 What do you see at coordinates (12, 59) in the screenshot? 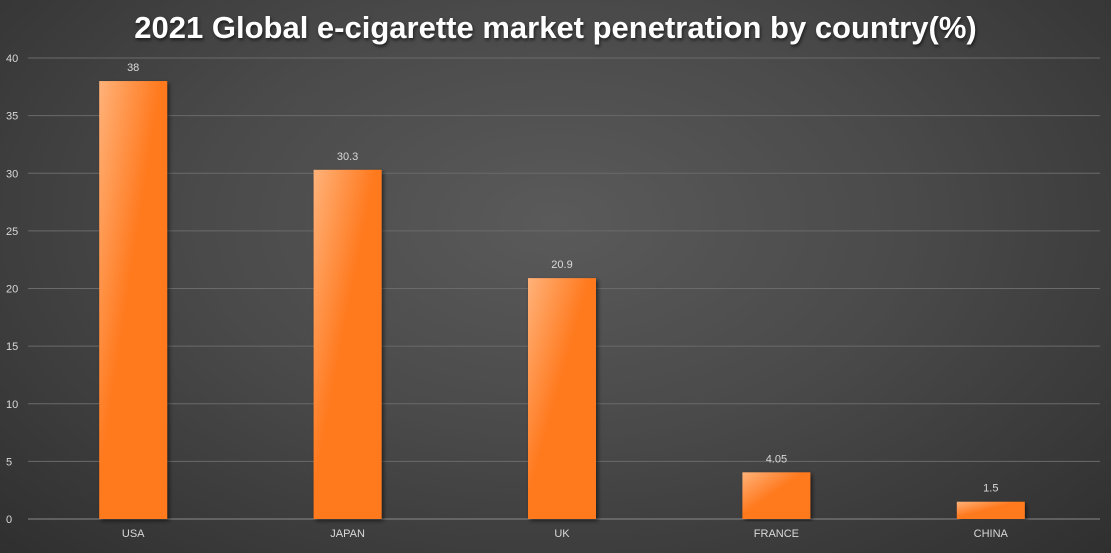
I see `y-tick-label: 40` at bounding box center [12, 59].